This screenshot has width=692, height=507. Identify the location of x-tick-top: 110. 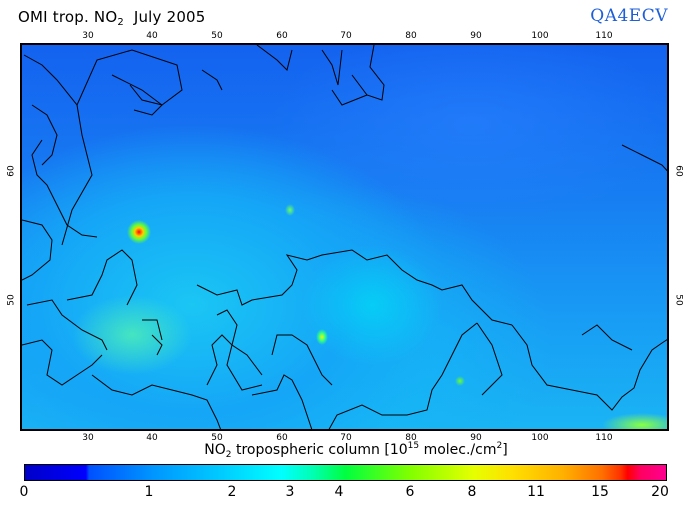
(604, 36).